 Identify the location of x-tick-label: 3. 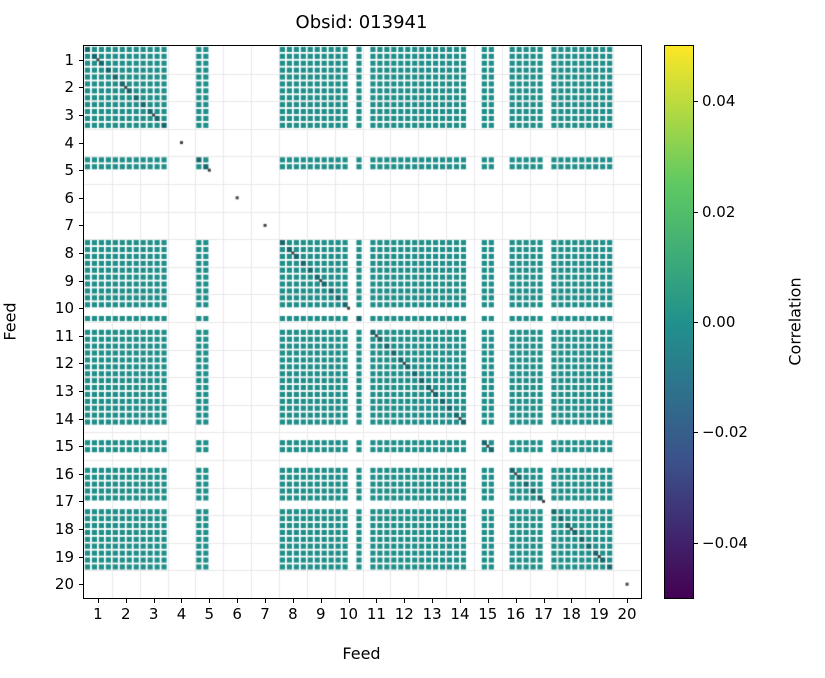
(153, 614).